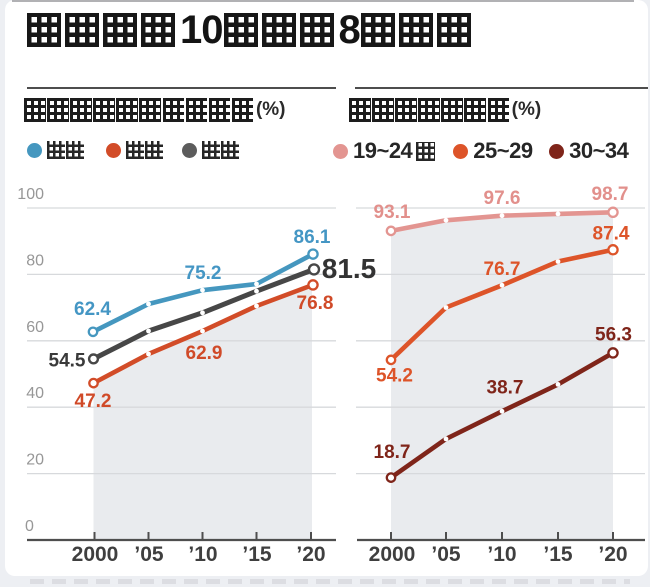 This screenshot has width=650, height=587. I want to click on svg-text: 62.9, so click(204, 353).